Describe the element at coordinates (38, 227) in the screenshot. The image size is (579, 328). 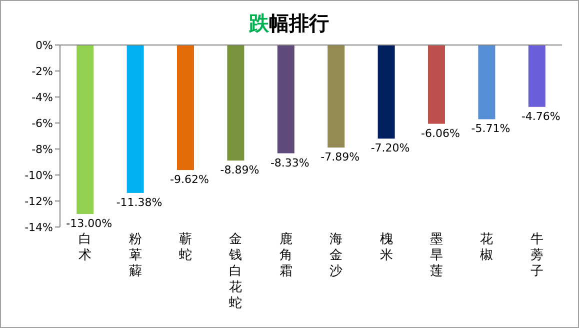
I see `y-tick-label: -14%` at that location.